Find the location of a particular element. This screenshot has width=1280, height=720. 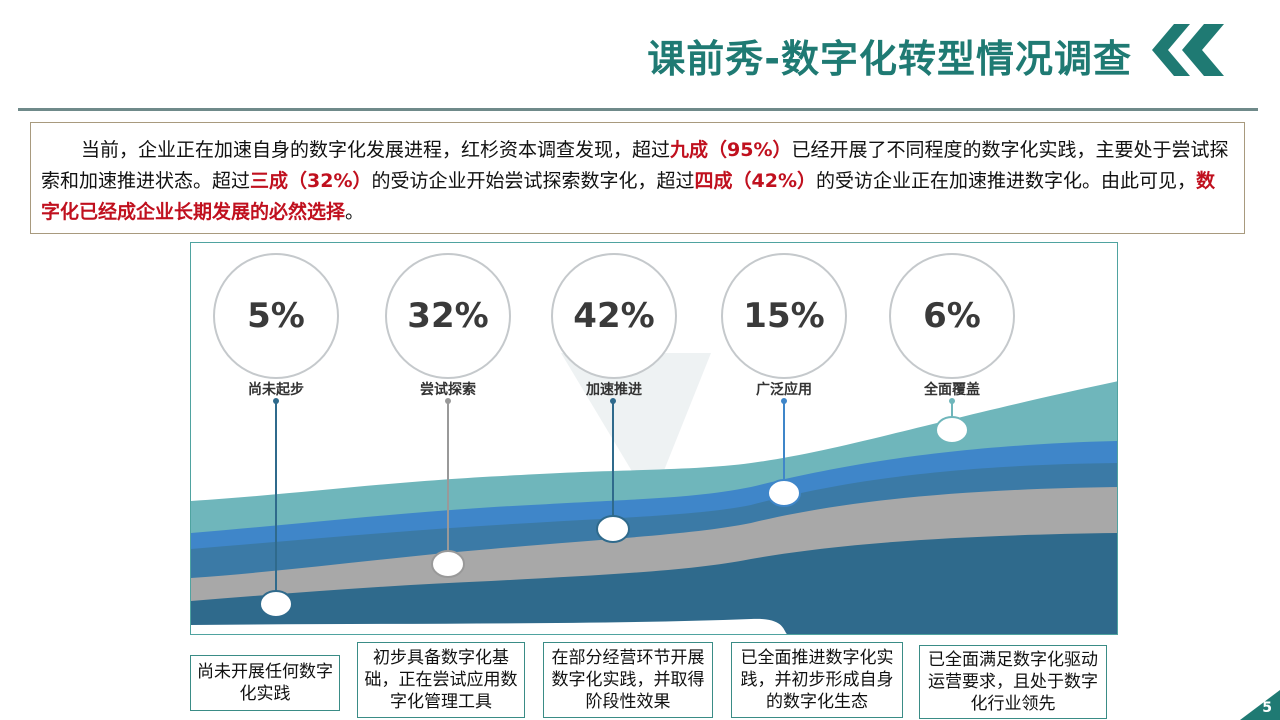

band-dark is located at coordinates (654, 583).